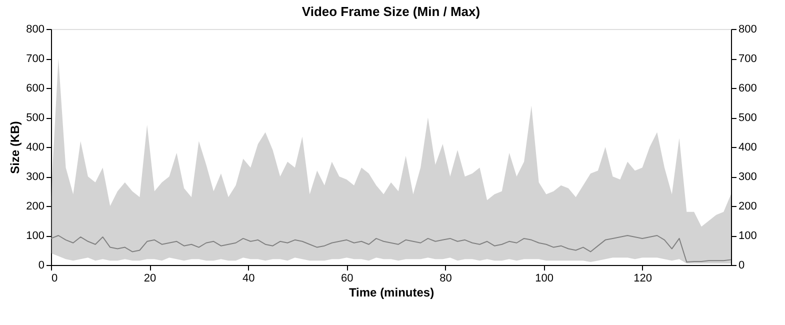  Describe the element at coordinates (741, 266) in the screenshot. I see `y2-tick-label: 0` at that location.